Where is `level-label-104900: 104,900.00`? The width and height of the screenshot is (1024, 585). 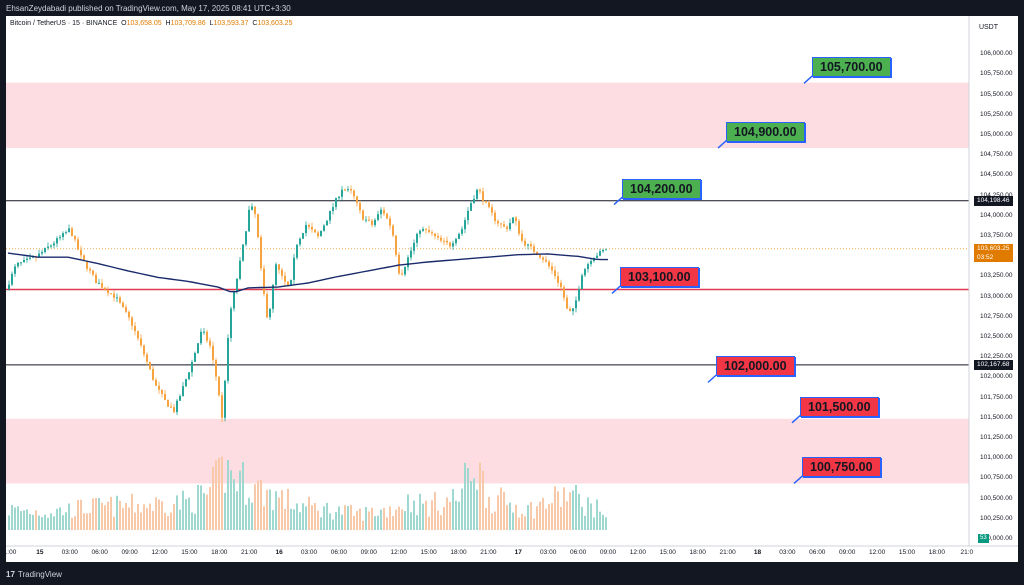
level-label-104900: 104,900.00 is located at coordinates (765, 132).